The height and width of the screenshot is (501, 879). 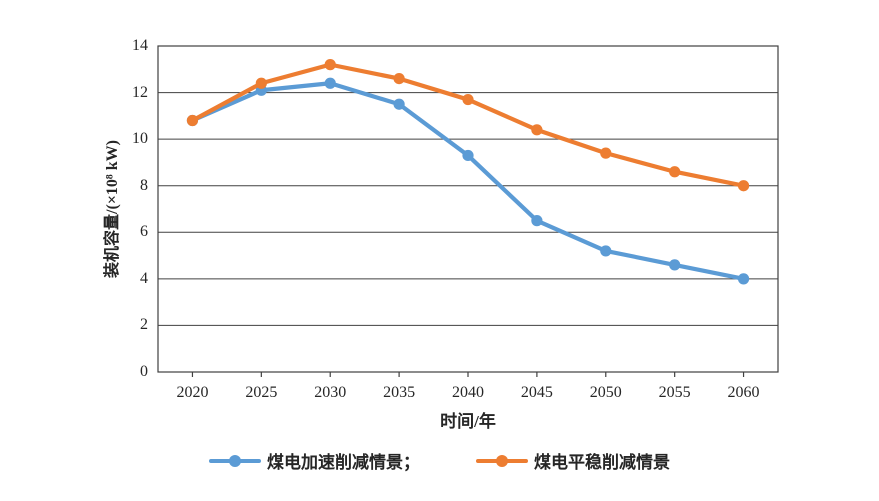 What do you see at coordinates (674, 392) in the screenshot?
I see `x-tick-label: 2055` at bounding box center [674, 392].